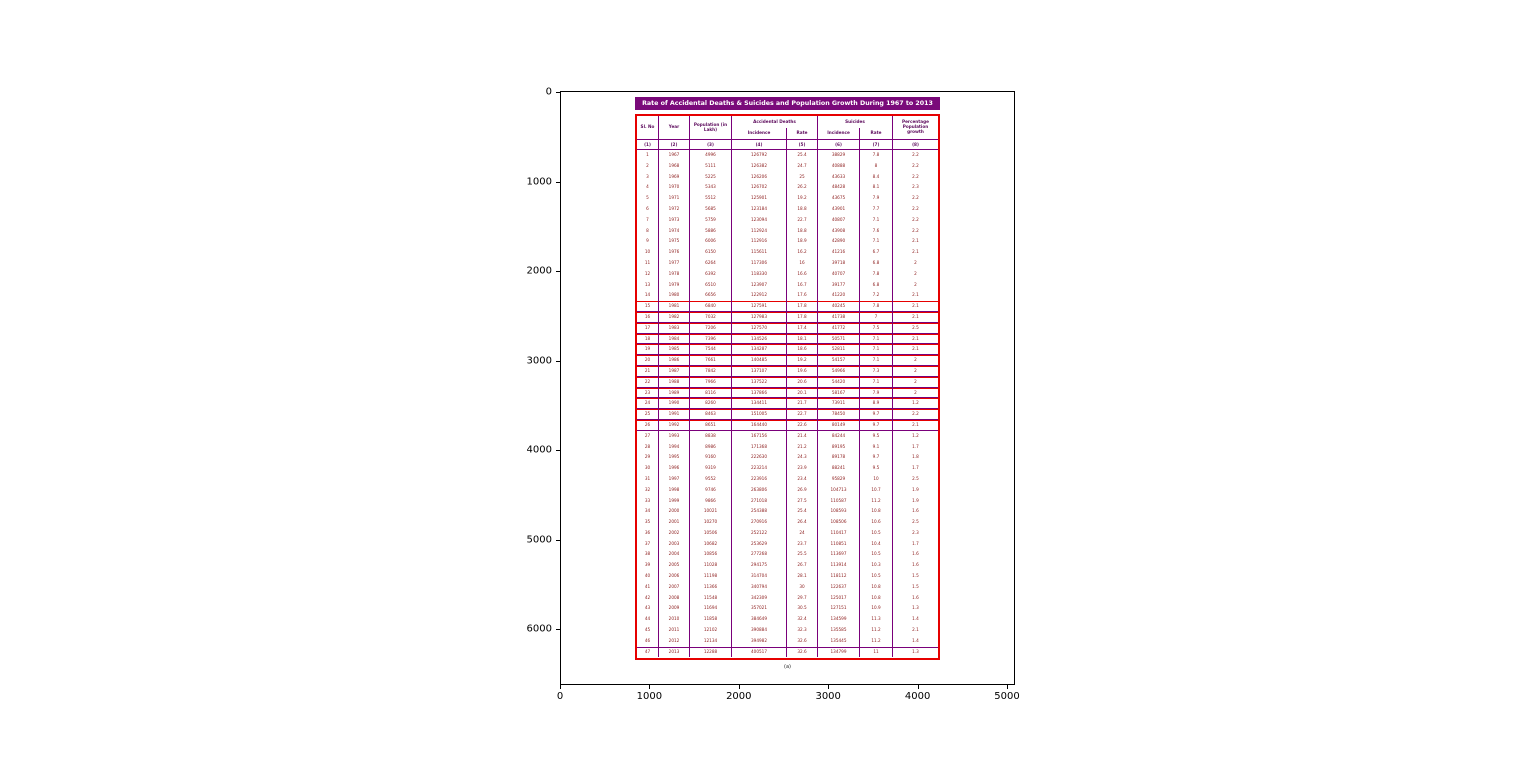 This screenshot has width=1536, height=767. What do you see at coordinates (711, 544) in the screenshot?
I see `table-cell: 10682` at bounding box center [711, 544].